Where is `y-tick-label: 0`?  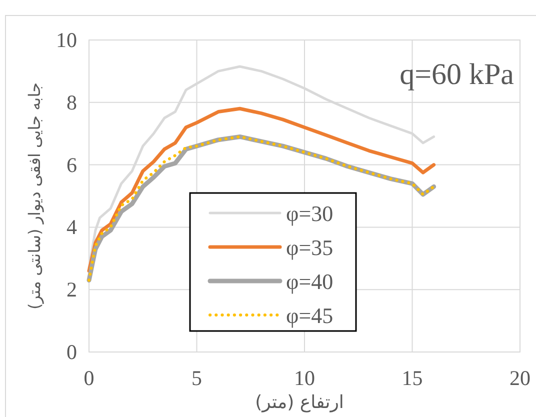 y-tick-label: 0 is located at coordinates (71, 352).